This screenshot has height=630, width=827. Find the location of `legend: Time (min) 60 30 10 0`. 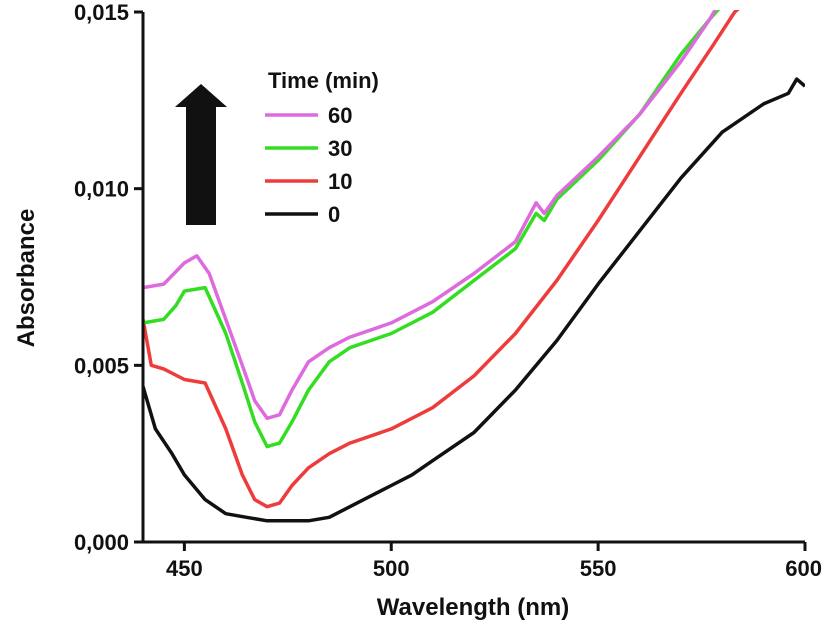

legend: Time (min) 60 30 10 0 is located at coordinates (322, 147).